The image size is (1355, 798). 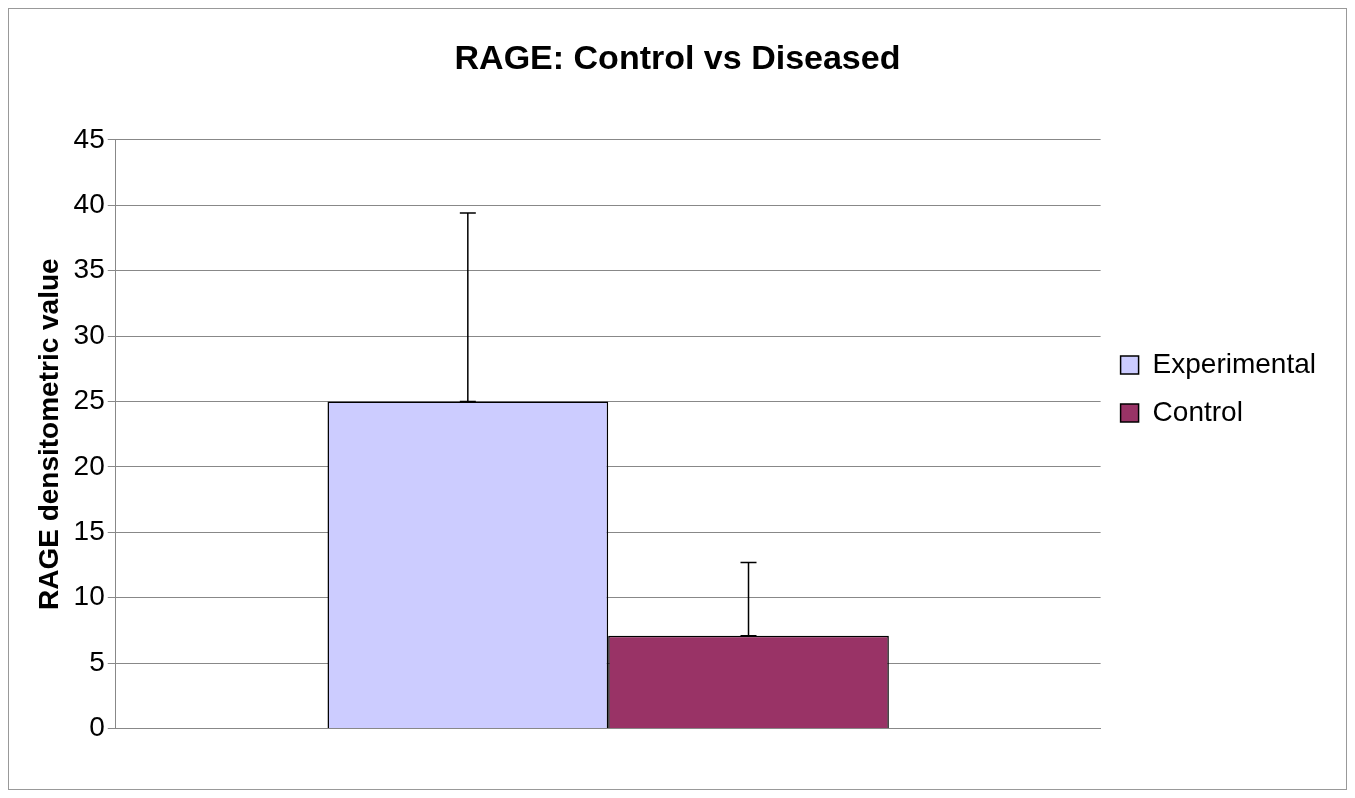 What do you see at coordinates (1197, 411) in the screenshot?
I see `legend-label: Control` at bounding box center [1197, 411].